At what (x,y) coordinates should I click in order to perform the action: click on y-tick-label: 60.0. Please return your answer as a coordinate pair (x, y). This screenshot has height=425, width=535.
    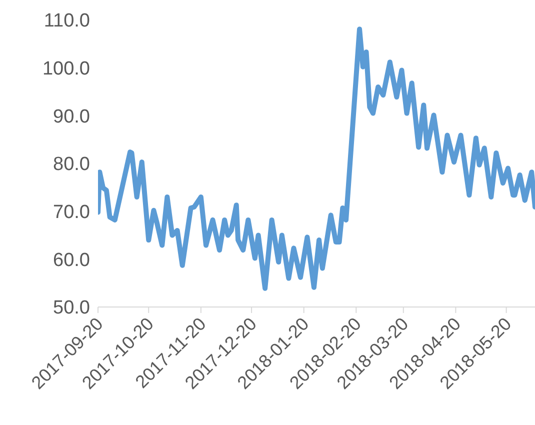
    Looking at the image, I should click on (71, 260).